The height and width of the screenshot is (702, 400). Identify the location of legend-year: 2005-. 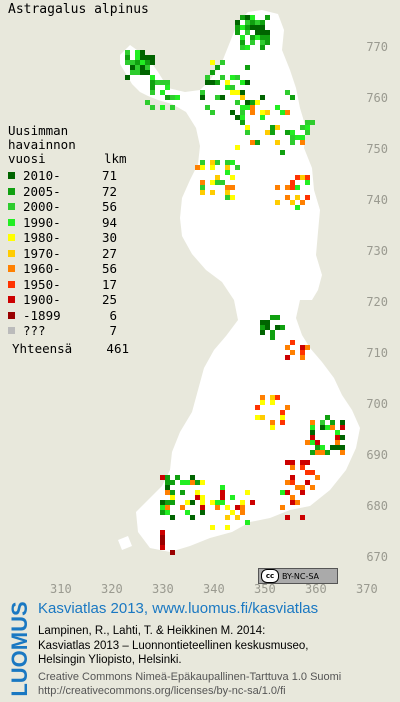
(42, 191).